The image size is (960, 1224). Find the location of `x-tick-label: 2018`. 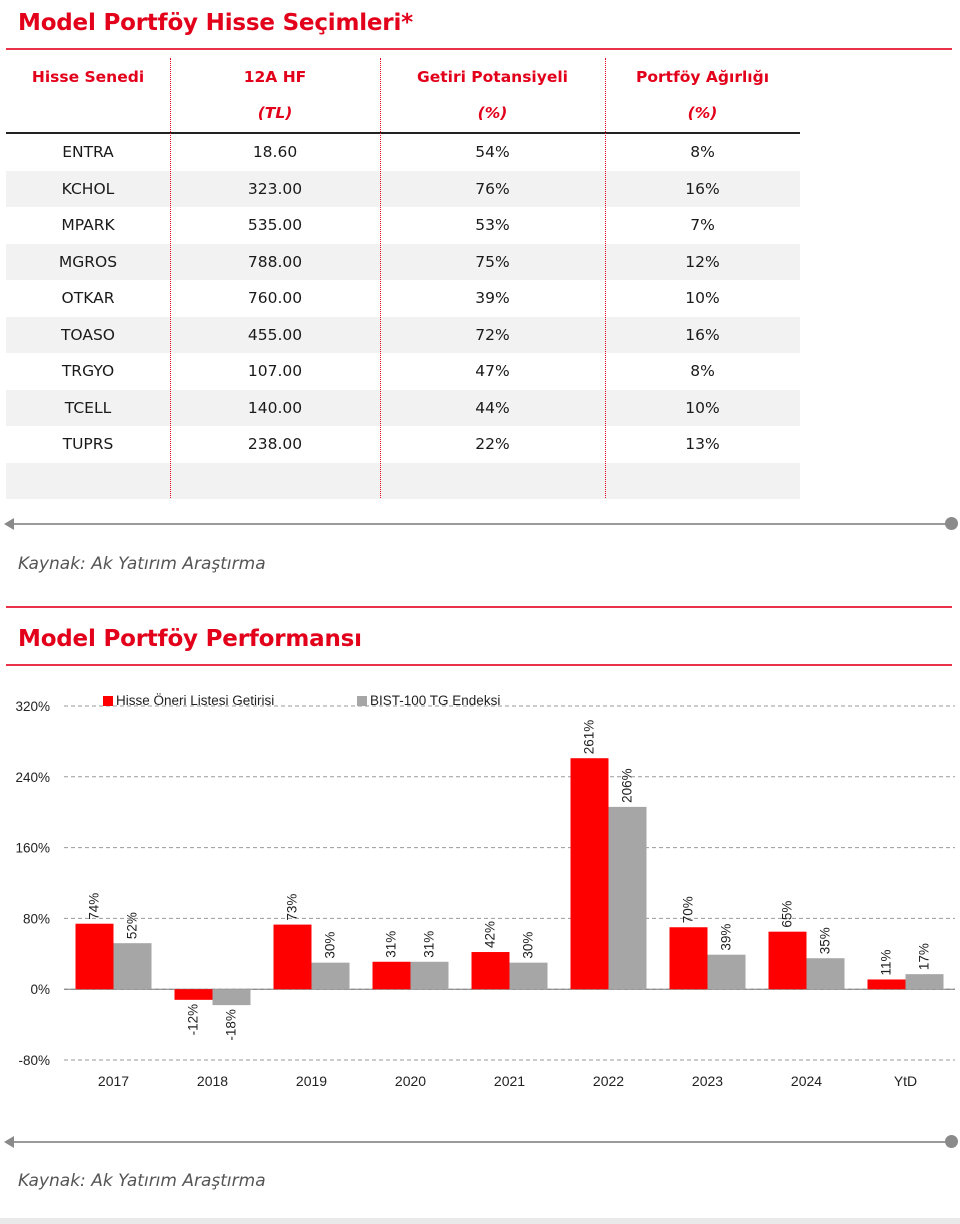

x-tick-label: 2018 is located at coordinates (212, 1081).